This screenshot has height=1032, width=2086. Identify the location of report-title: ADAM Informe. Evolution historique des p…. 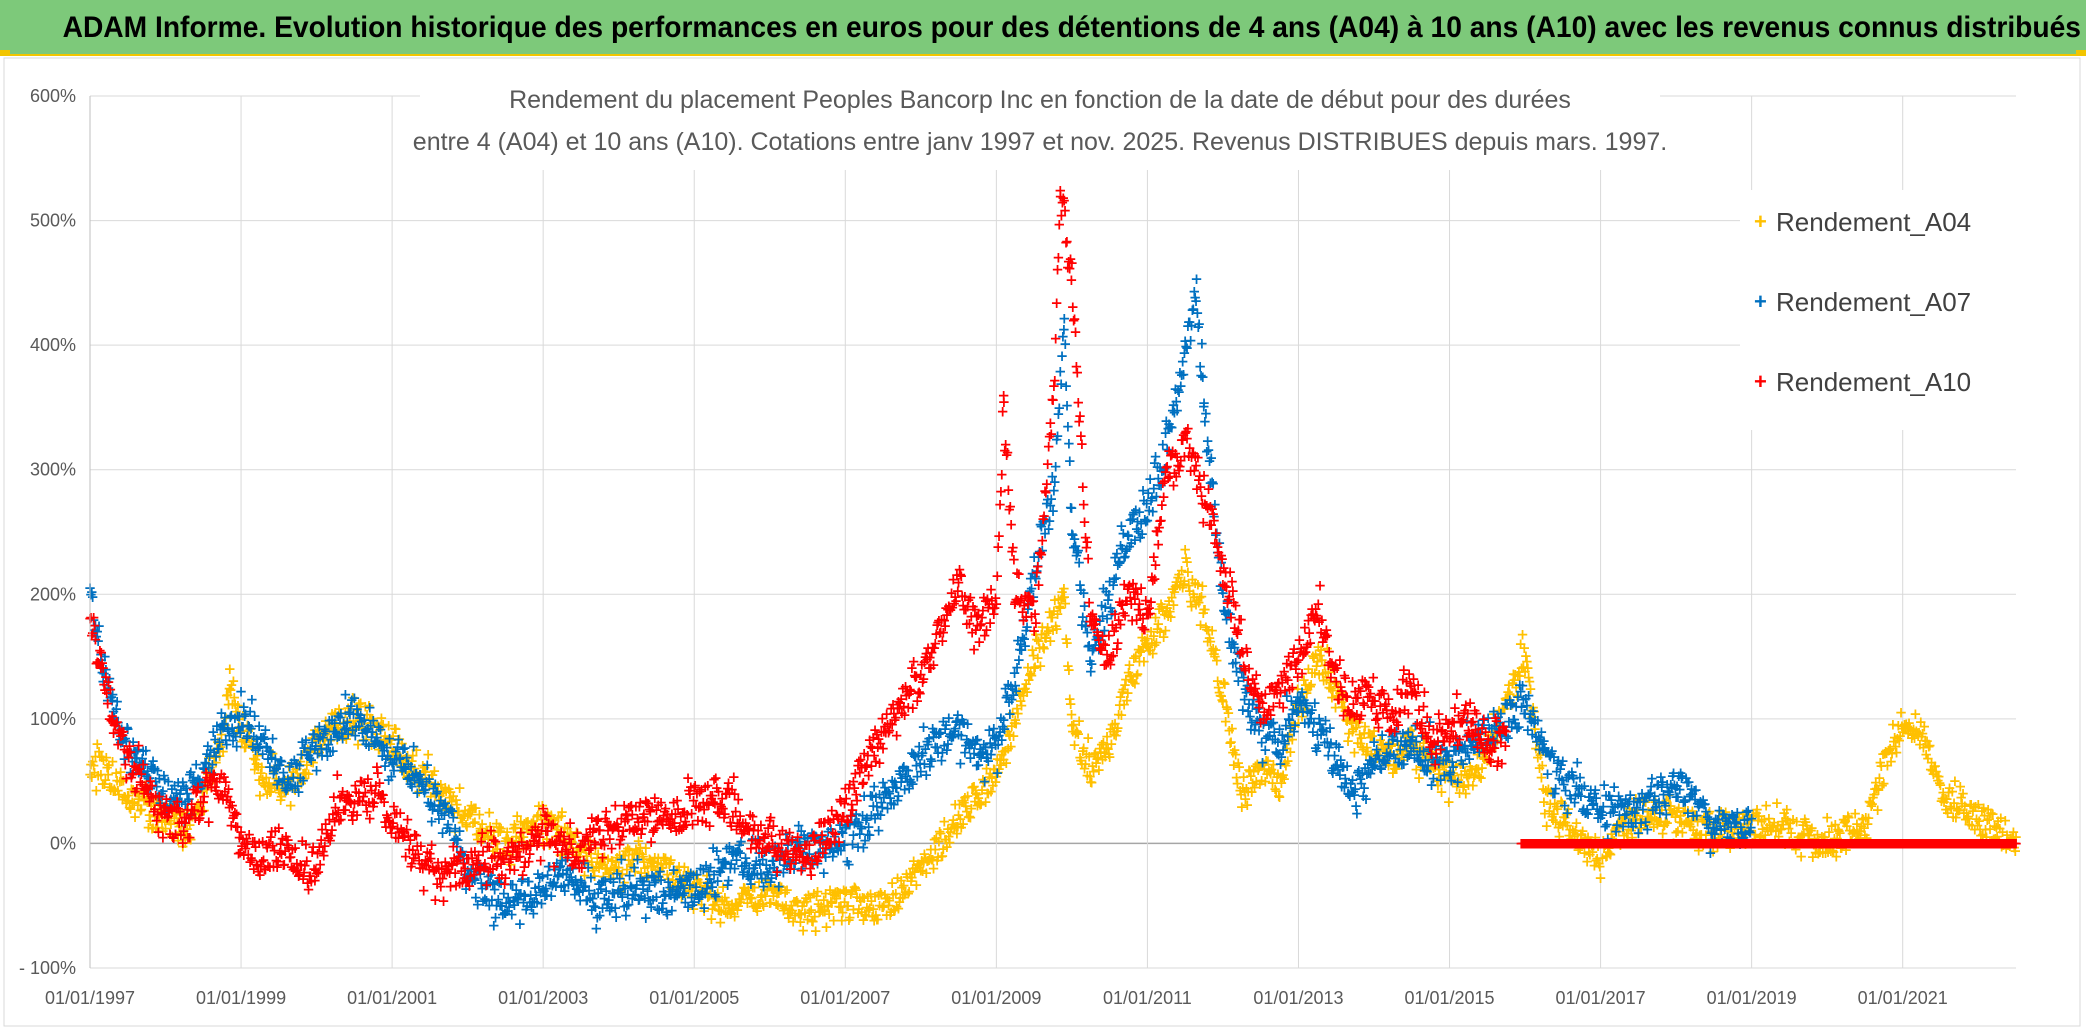
(1072, 28).